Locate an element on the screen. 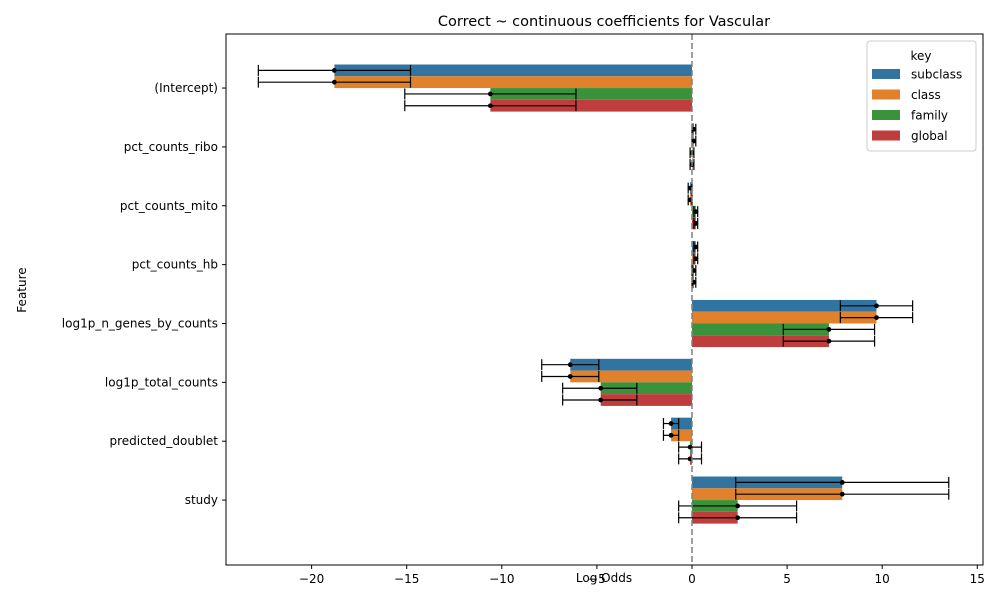  y-tick-label: pct_counts_hb is located at coordinates (175, 265).